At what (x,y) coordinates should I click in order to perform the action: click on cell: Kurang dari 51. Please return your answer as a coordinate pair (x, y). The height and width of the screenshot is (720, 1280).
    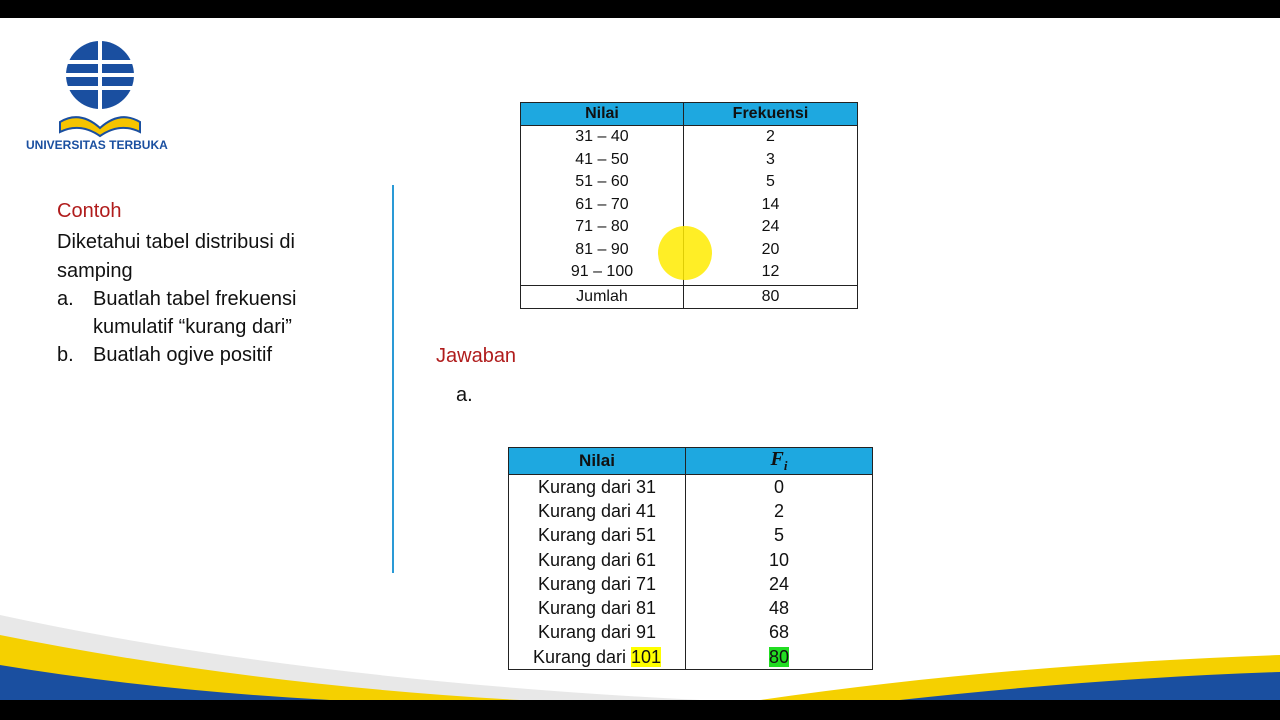
    Looking at the image, I should click on (597, 535).